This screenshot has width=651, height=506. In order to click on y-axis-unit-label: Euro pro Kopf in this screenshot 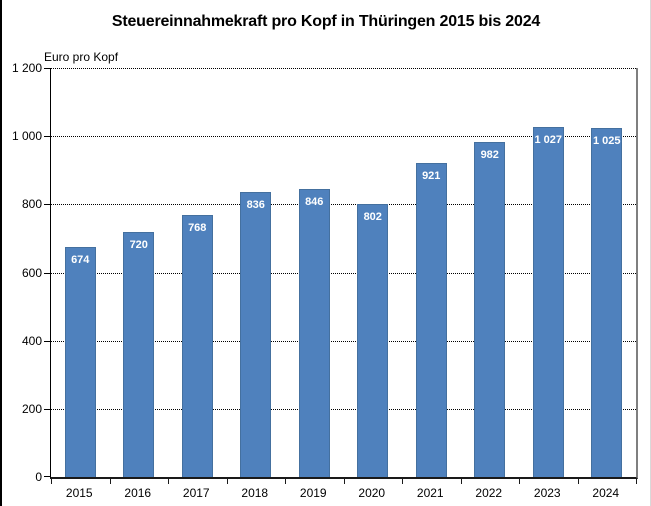, I will do `click(81, 57)`.